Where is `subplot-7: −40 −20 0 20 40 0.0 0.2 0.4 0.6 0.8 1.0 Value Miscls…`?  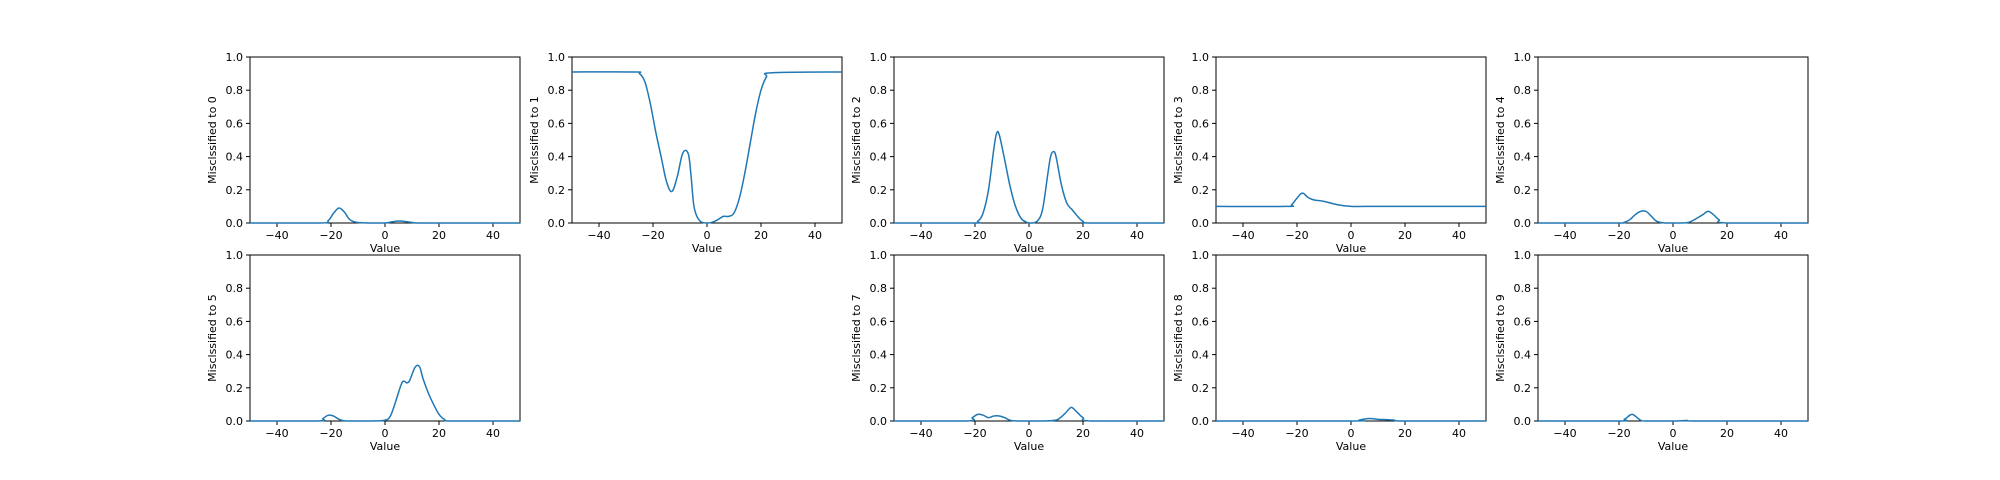 subplot-7: −40 −20 0 20 40 0.0 0.2 0.4 0.6 0.8 1.0 Value Miscls… is located at coordinates (1329, 351).